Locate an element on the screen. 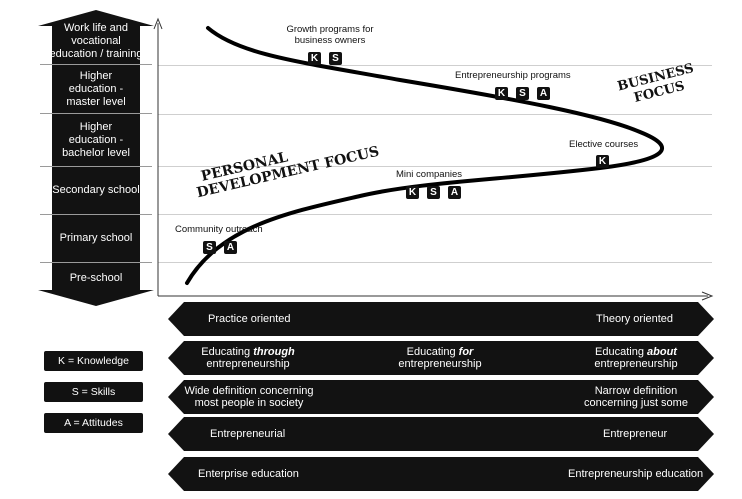 The width and height of the screenshot is (742, 499). education-level-arrow is located at coordinates (96, 158).